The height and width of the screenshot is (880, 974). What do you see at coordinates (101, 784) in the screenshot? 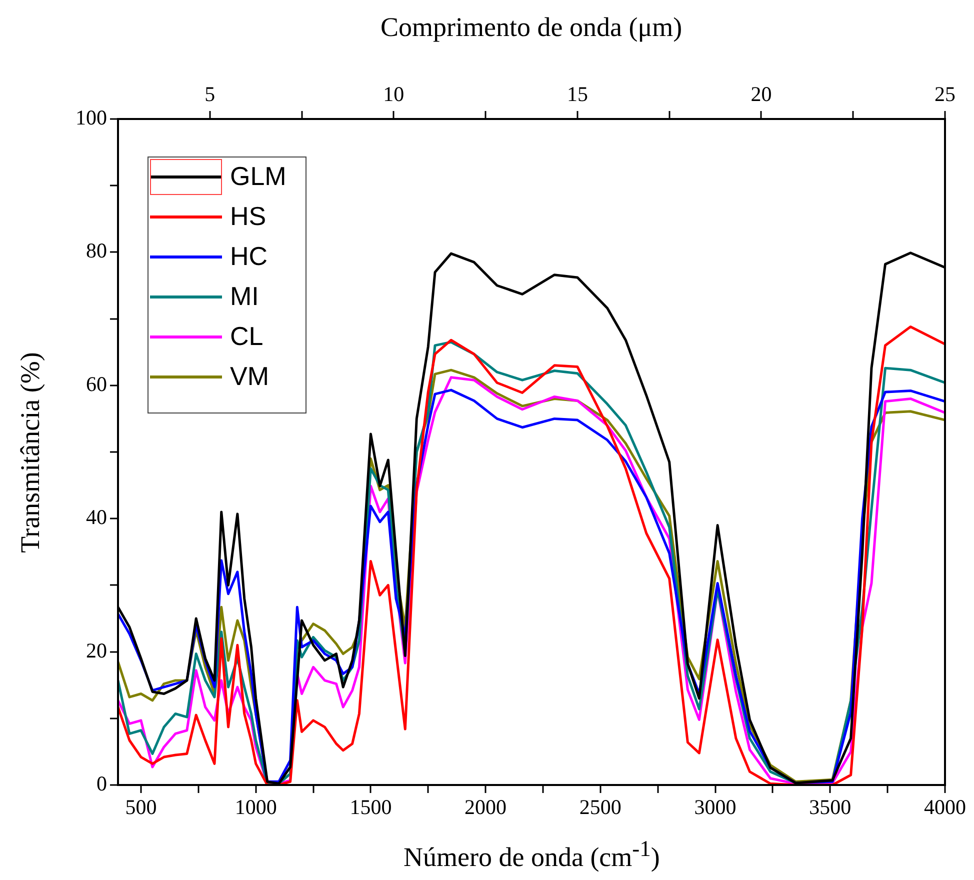
I see `y-tick-label: 0` at bounding box center [101, 784].